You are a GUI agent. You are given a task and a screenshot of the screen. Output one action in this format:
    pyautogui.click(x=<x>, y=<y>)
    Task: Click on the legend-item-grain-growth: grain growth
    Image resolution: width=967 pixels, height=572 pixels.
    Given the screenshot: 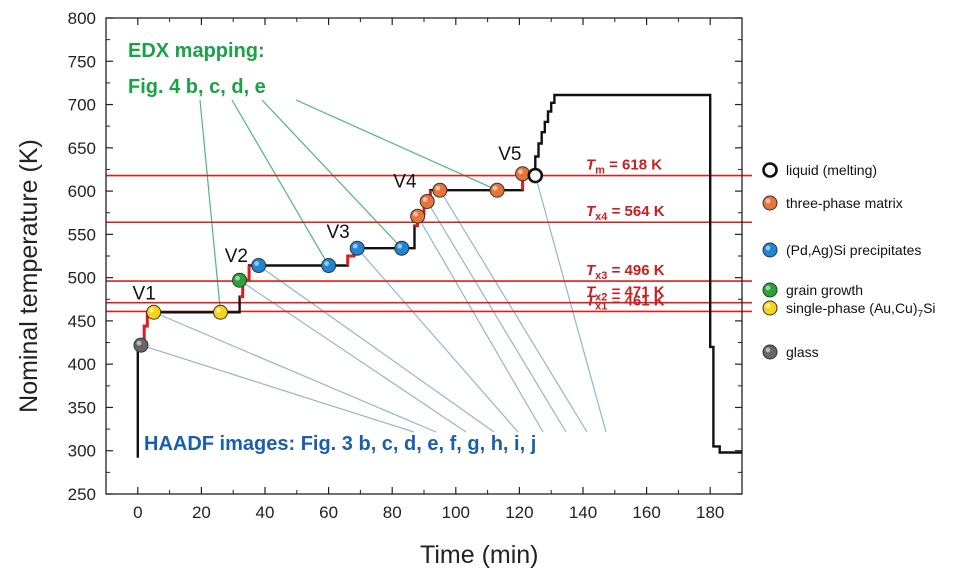 What is the action you would take?
    pyautogui.click(x=812, y=290)
    